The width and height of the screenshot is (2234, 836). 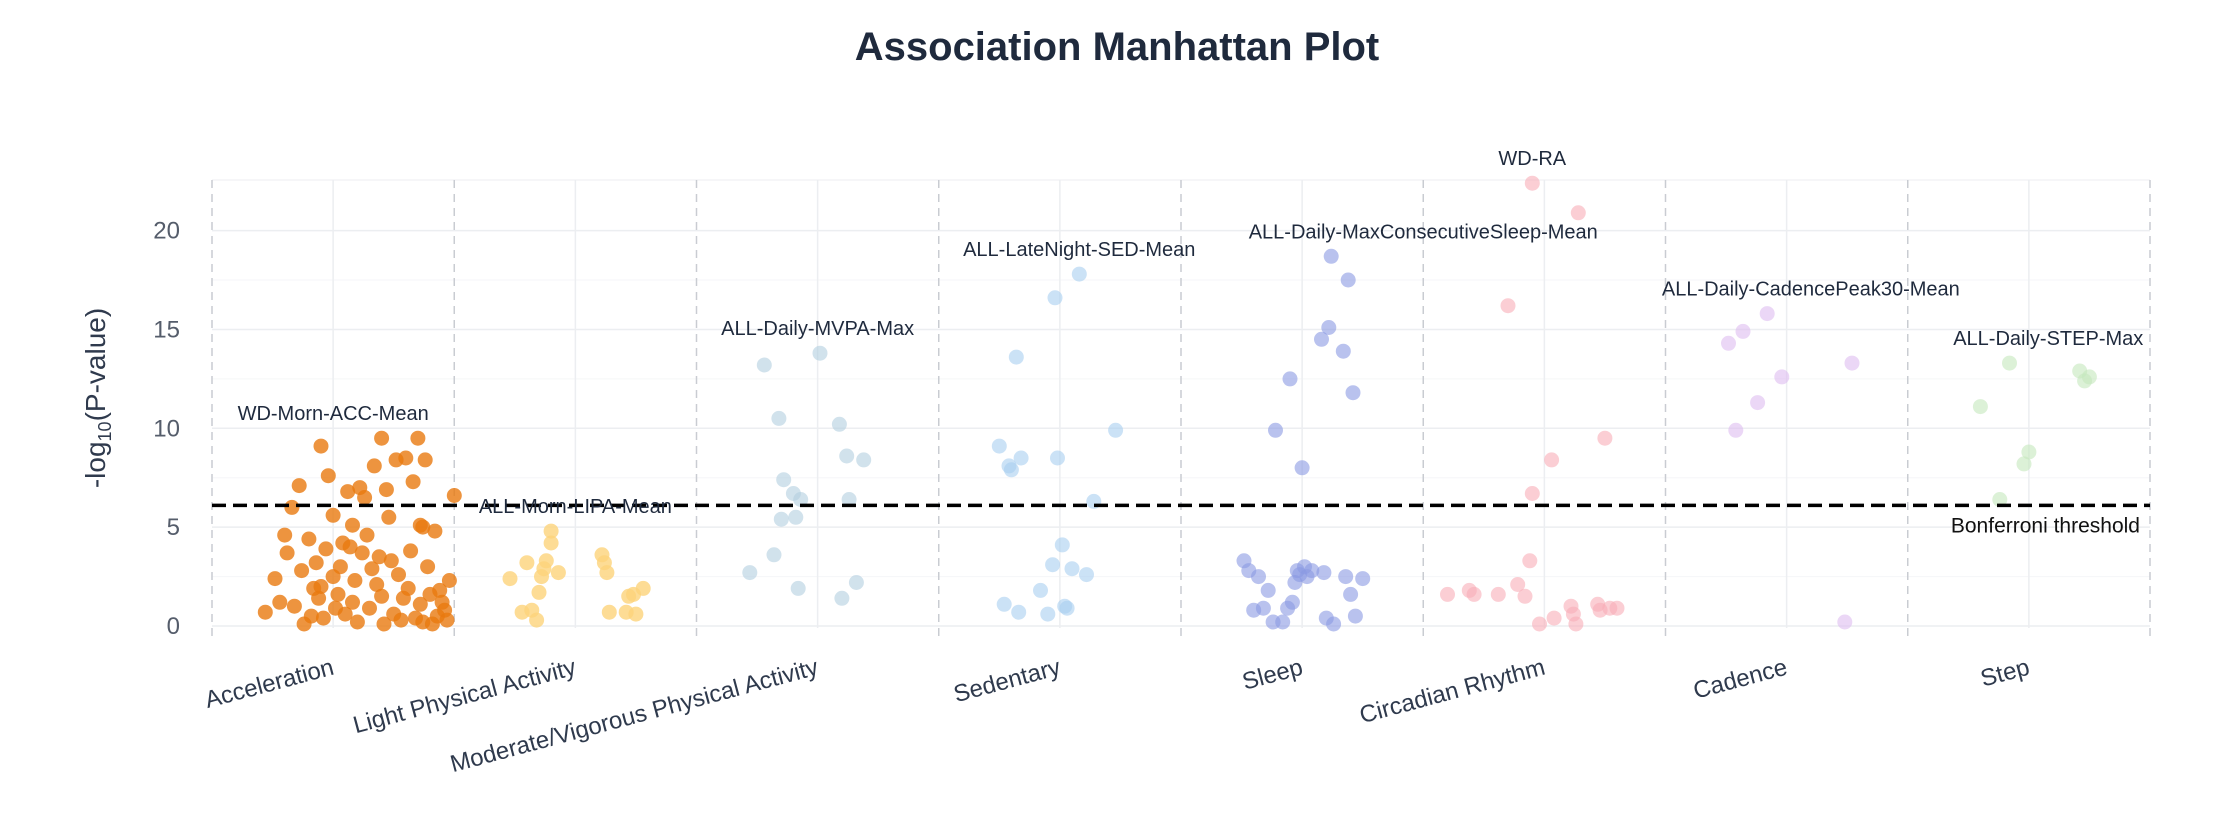 What do you see at coordinates (817, 329) in the screenshot?
I see `annotation-label: ALL-Daily-MVPA-Max` at bounding box center [817, 329].